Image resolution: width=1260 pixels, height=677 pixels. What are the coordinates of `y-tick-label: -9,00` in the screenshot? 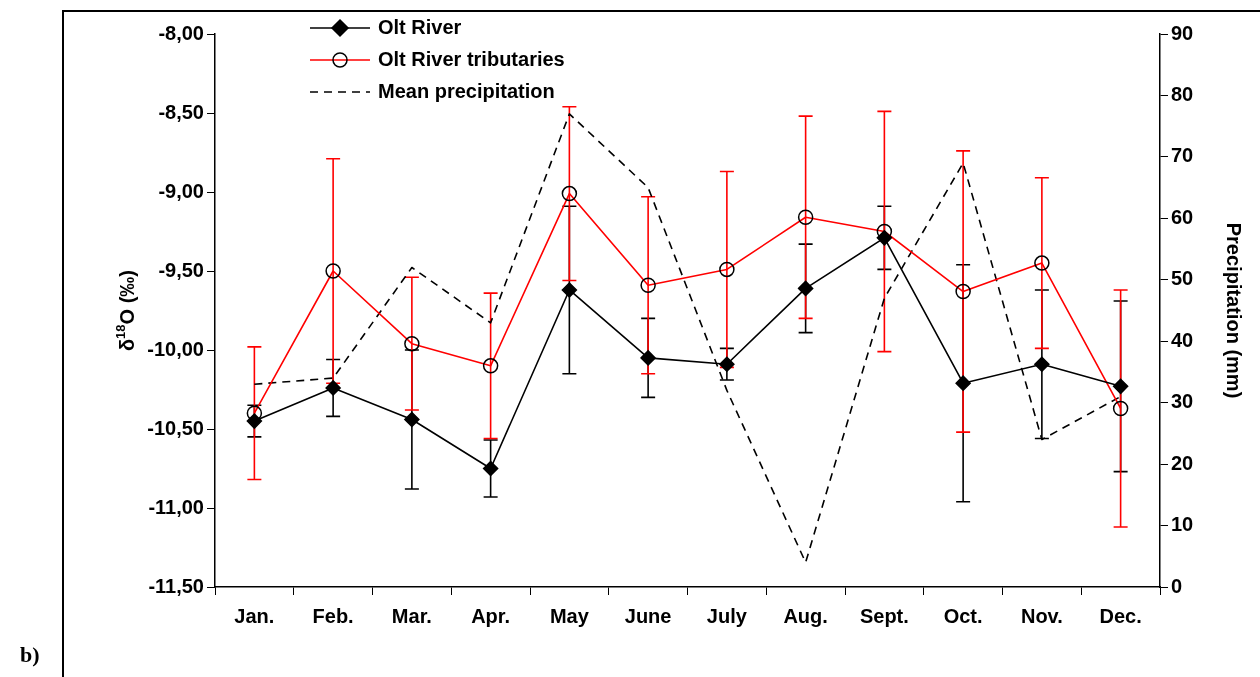 It's located at (181, 190).